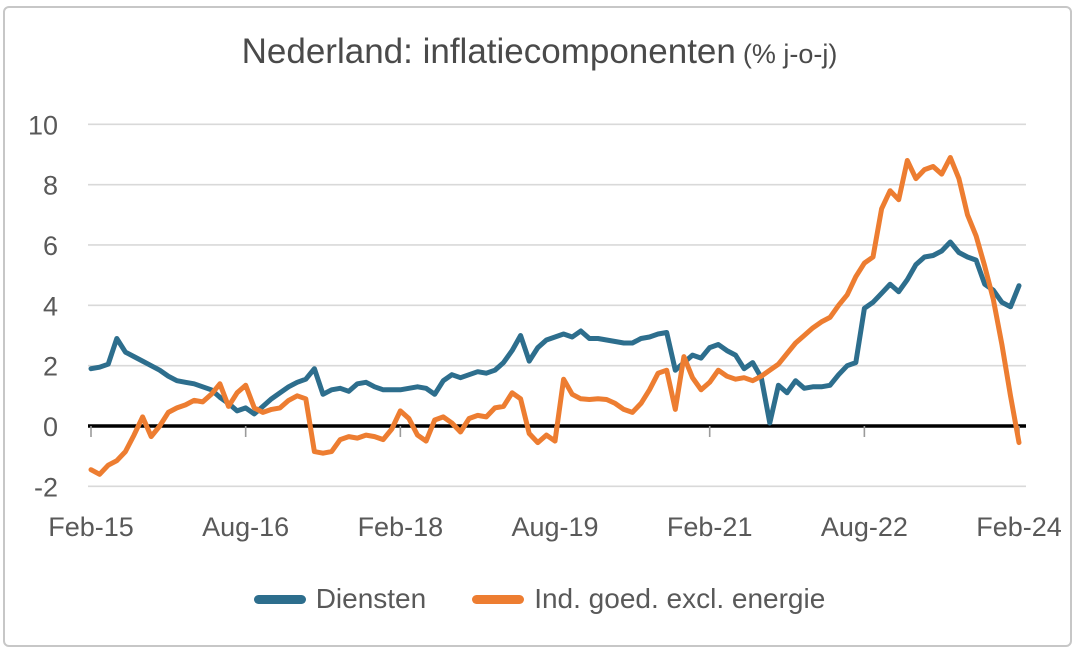  Describe the element at coordinates (401, 527) in the screenshot. I see `x-axis-tick-label: Feb-18` at that location.